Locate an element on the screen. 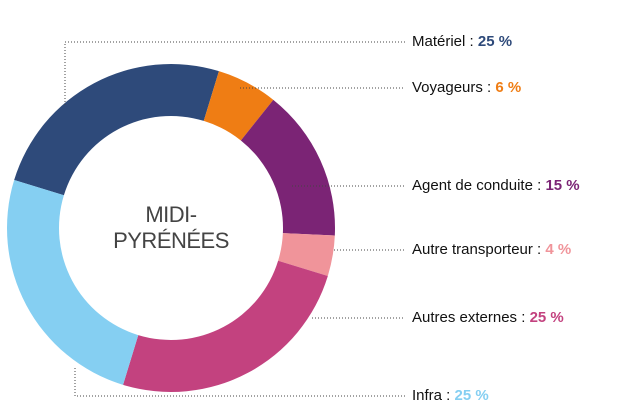 The width and height of the screenshot is (632, 403). legend-entry: Infra : 25 % is located at coordinates (450, 395).